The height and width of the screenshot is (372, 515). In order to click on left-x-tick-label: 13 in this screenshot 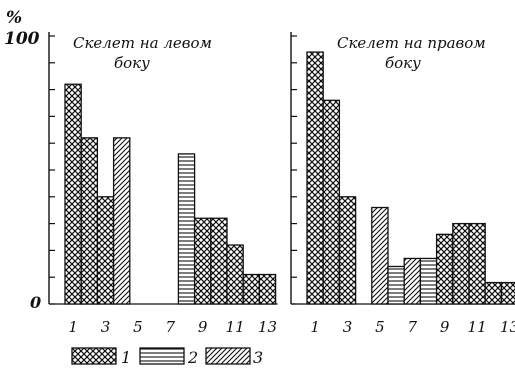, I will do `click(267, 327)`.